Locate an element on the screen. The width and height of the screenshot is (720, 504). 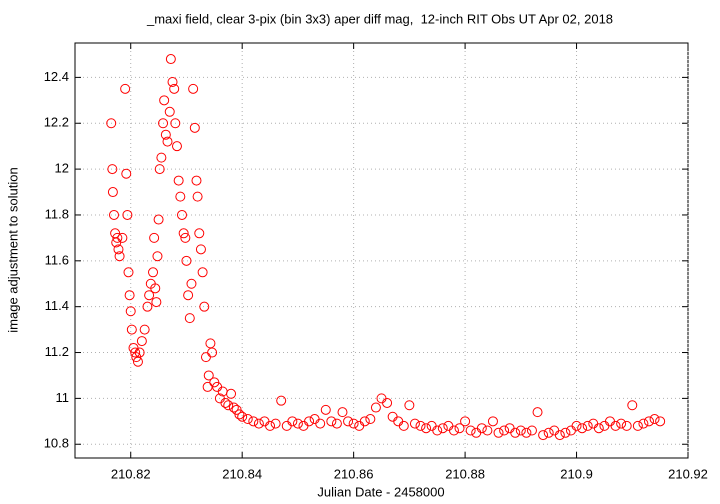
x-axis-label: Julian Date - 2458000 is located at coordinates (380, 491).